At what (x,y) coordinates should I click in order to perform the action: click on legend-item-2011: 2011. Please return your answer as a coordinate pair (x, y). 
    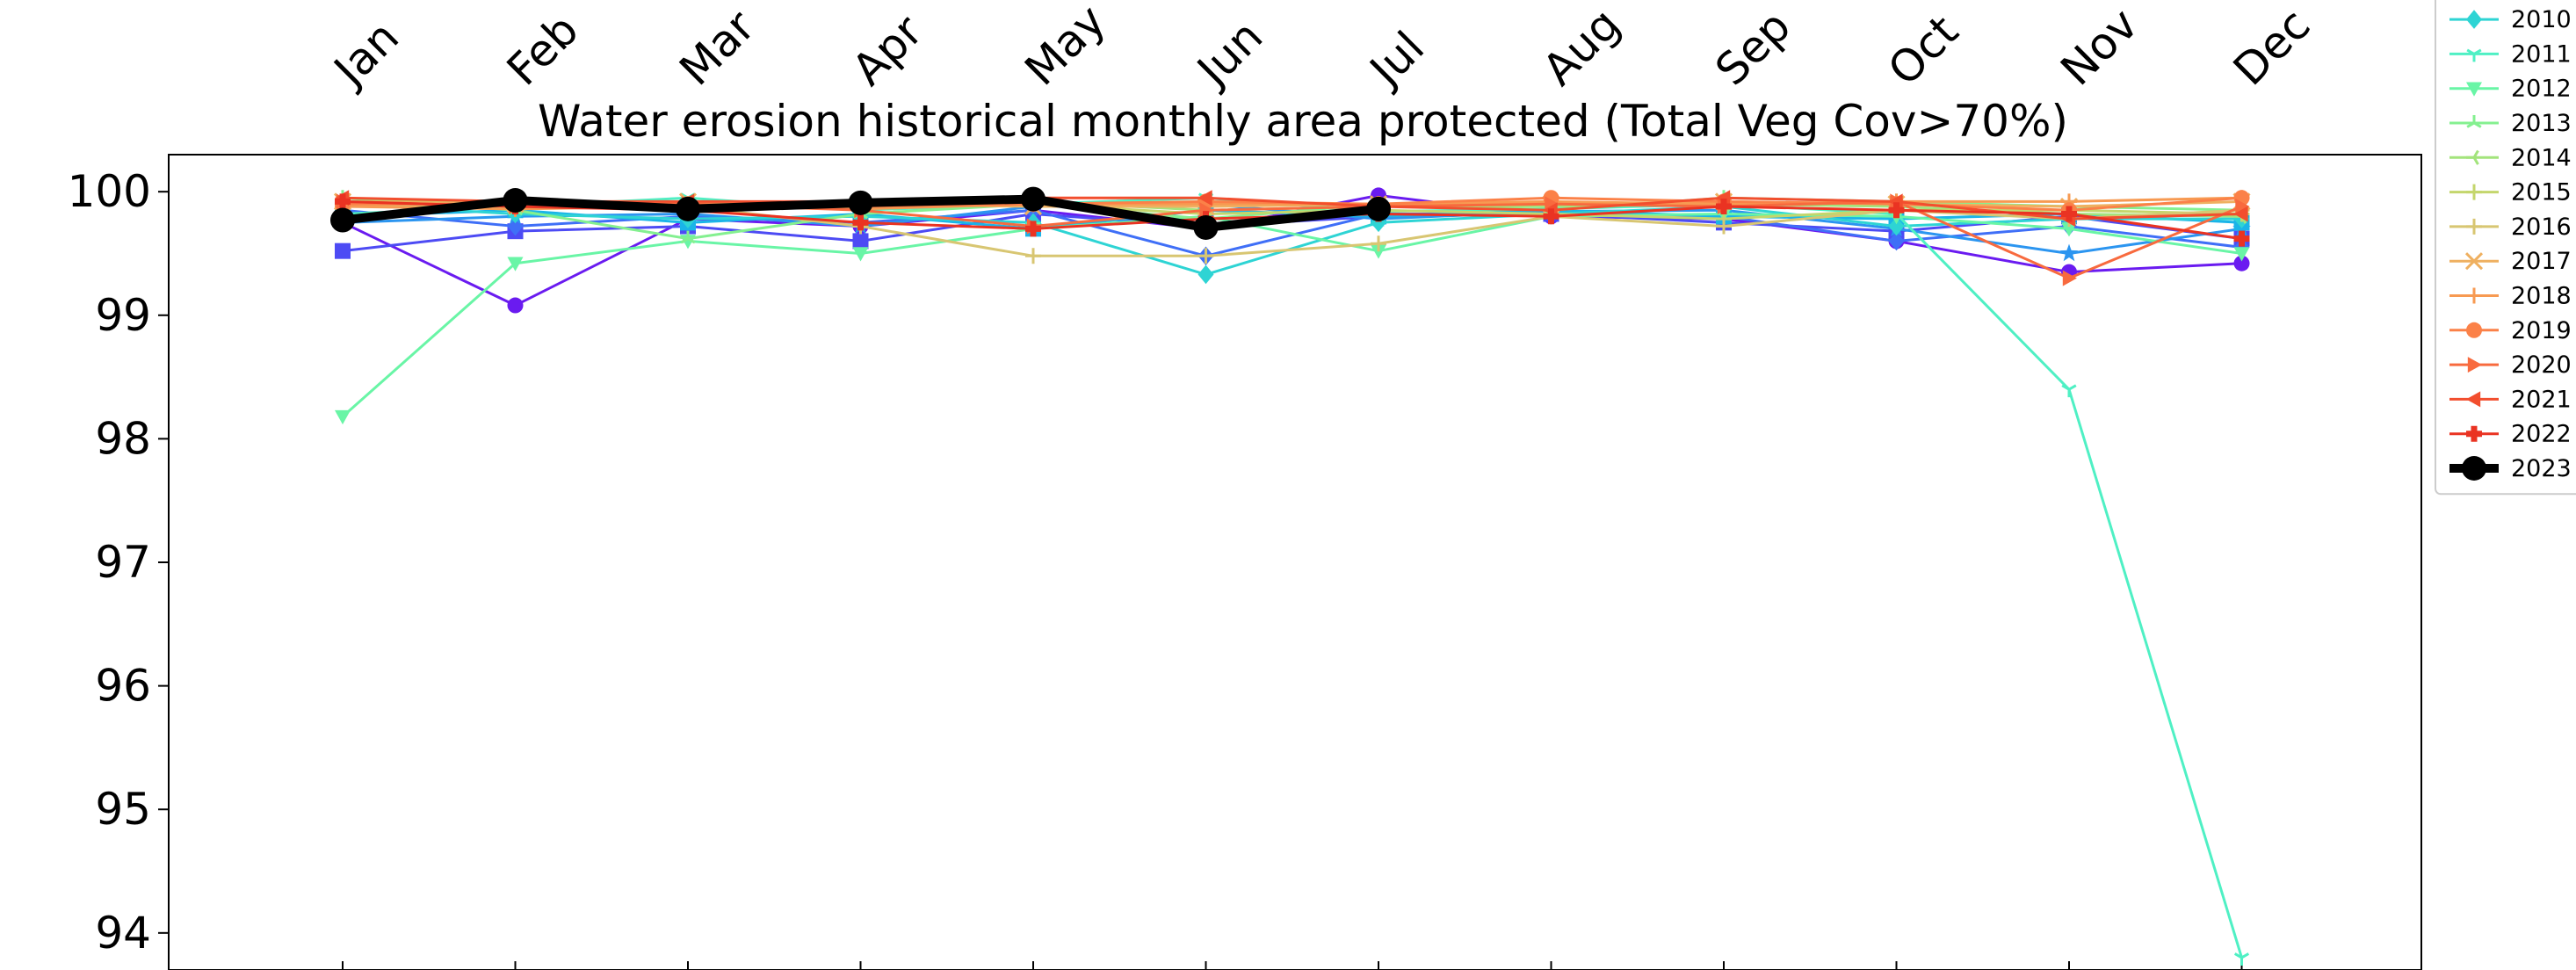
    Looking at the image, I should click on (2510, 54).